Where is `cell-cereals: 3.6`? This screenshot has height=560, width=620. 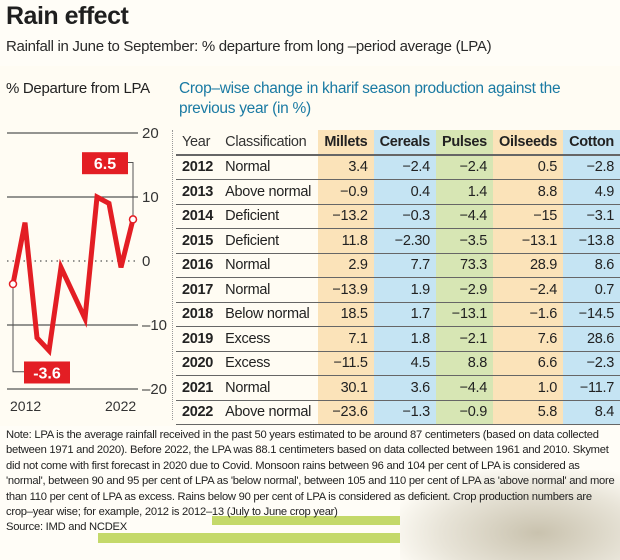
cell-cereals: 3.6 is located at coordinates (404, 388).